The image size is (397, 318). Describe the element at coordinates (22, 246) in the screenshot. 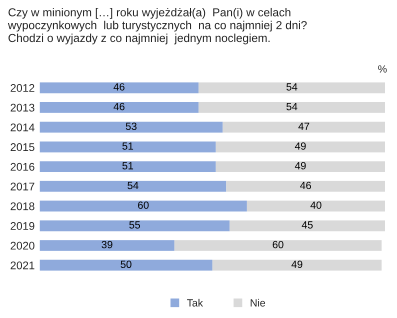

I see `y-tick-label: 2020` at that location.